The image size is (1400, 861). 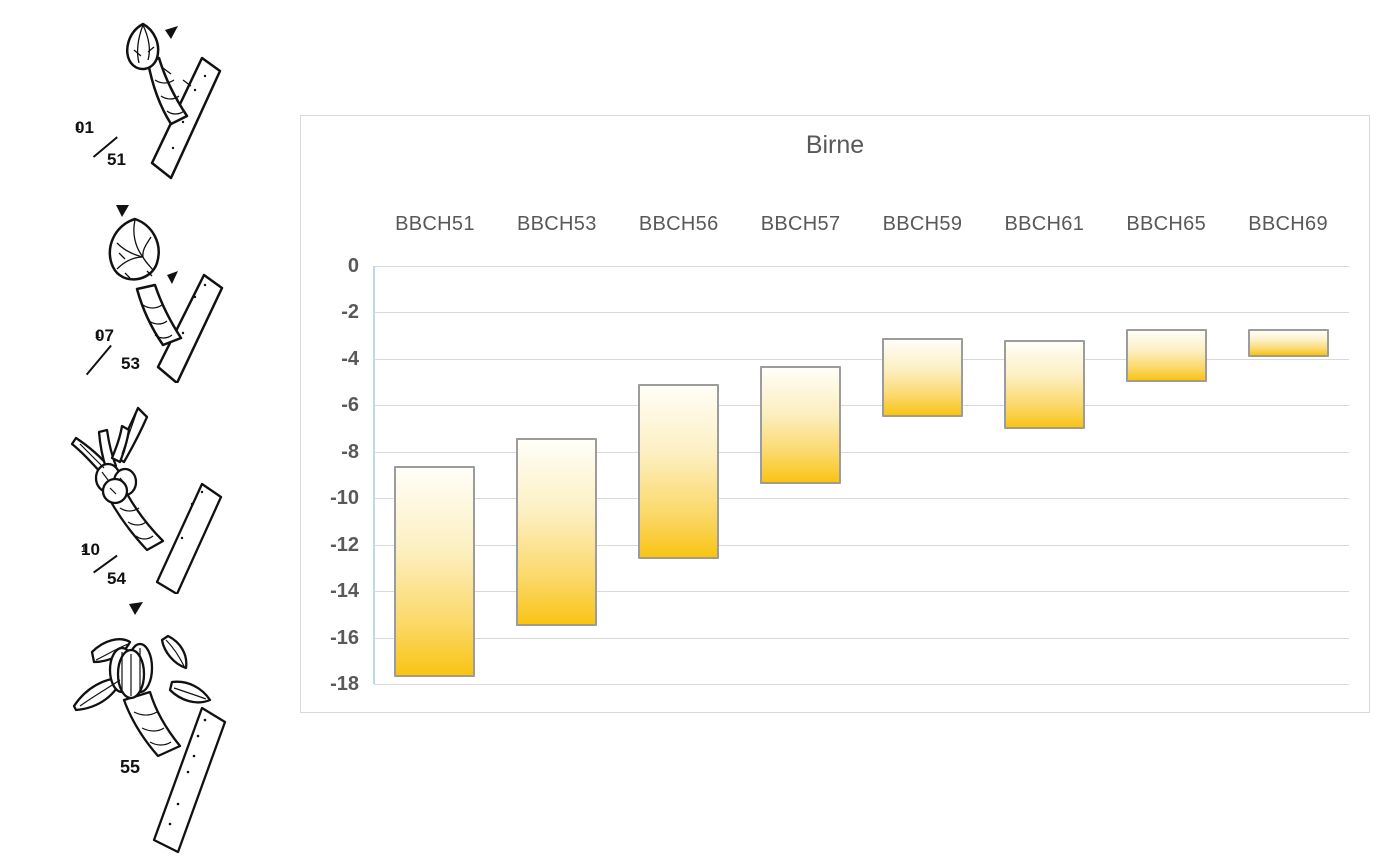 I want to click on bar-BBCH61, so click(x=1044, y=384).